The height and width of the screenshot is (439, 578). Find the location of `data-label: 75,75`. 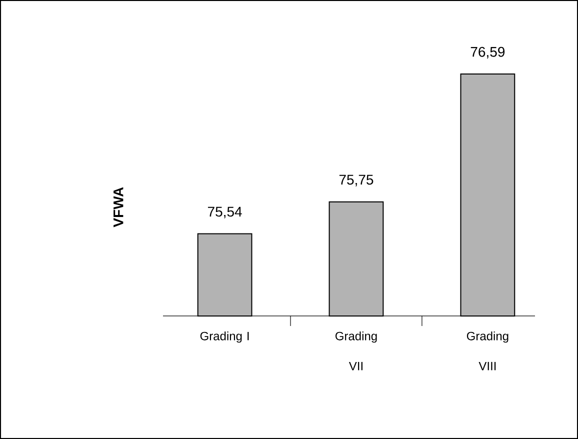

data-label: 75,75 is located at coordinates (356, 180).